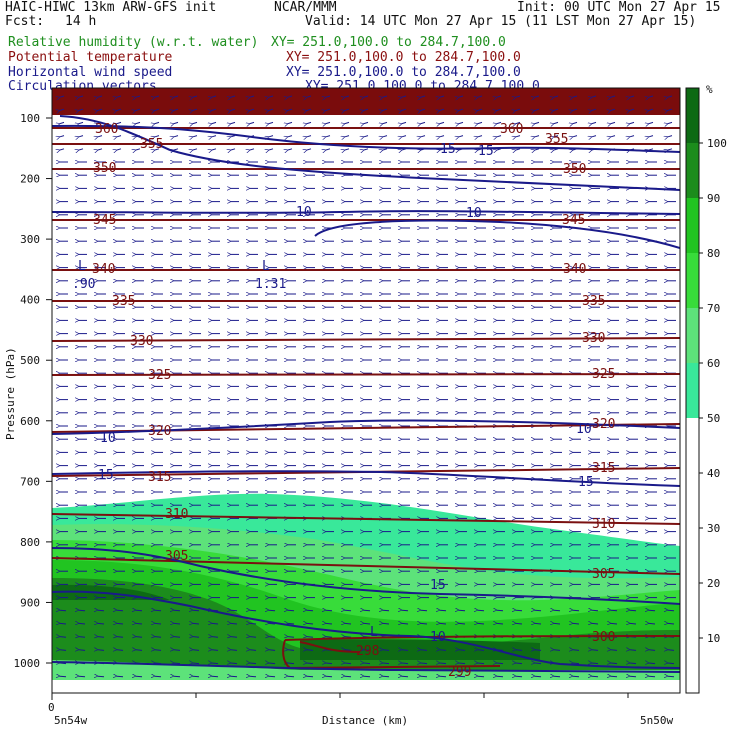 The height and width of the screenshot is (740, 740). I want to click on fcst-value: 14 h, so click(81, 21).